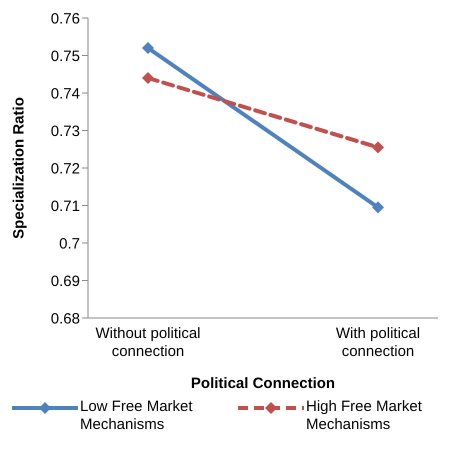  I want to click on y-tick-label: 0.73, so click(65, 131).